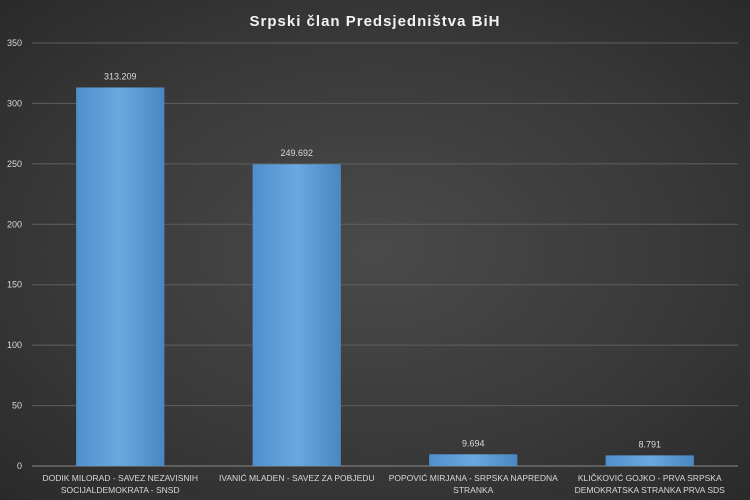 The width and height of the screenshot is (750, 500). I want to click on x-tick-label-line: DODIK MILORAD - SAVEZ NEZAVISNIH, so click(120, 478).